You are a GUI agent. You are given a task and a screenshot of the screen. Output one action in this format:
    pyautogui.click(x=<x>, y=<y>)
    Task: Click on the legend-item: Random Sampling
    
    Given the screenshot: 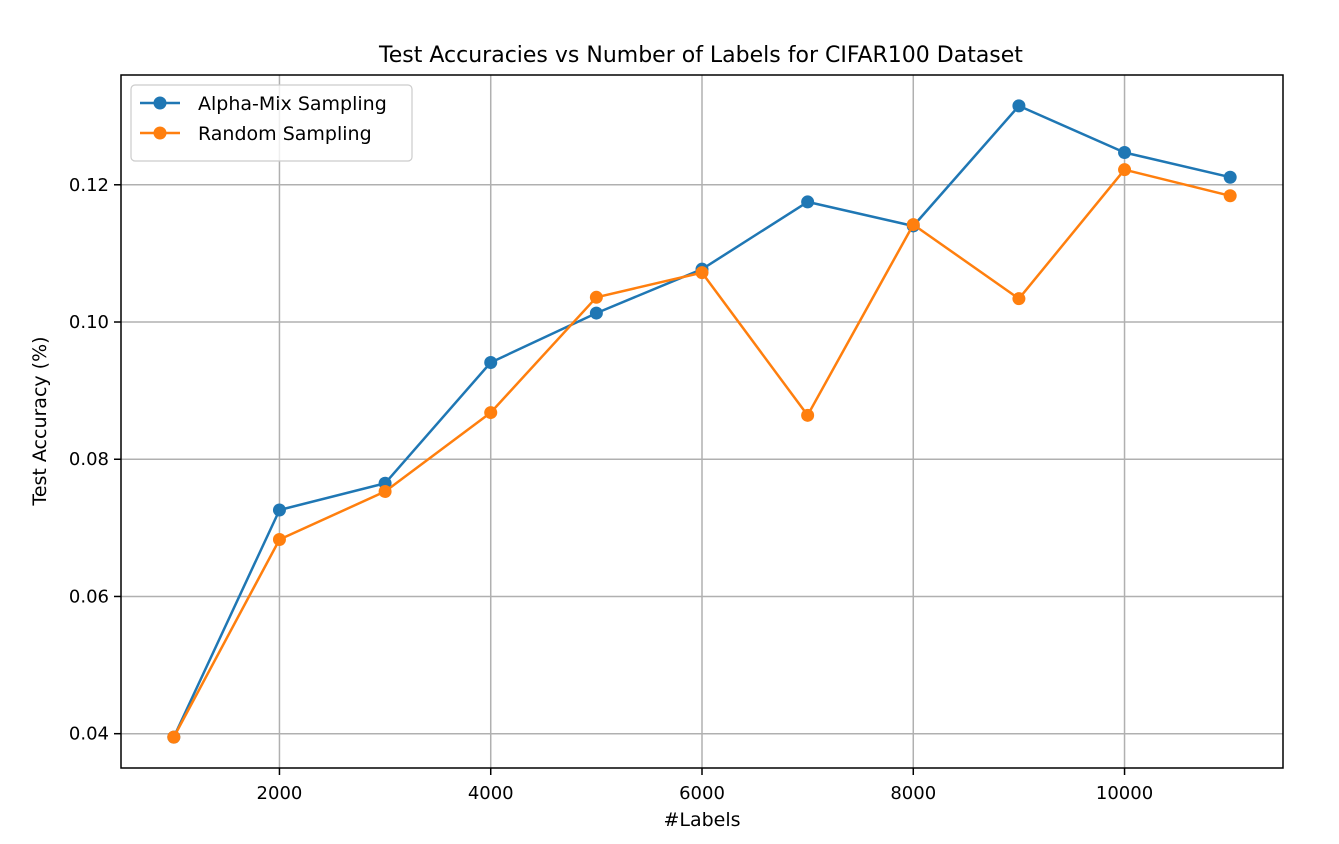 What is the action you would take?
    pyautogui.click(x=256, y=134)
    